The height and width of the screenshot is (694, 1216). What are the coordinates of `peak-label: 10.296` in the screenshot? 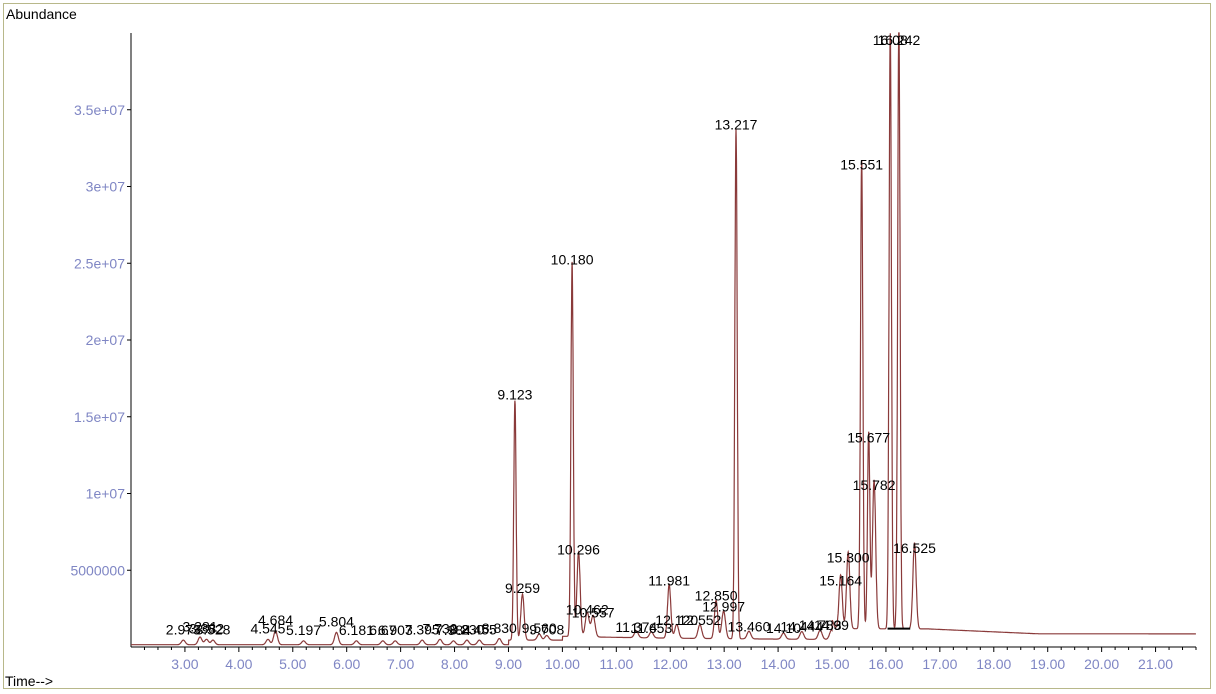 It's located at (578, 550).